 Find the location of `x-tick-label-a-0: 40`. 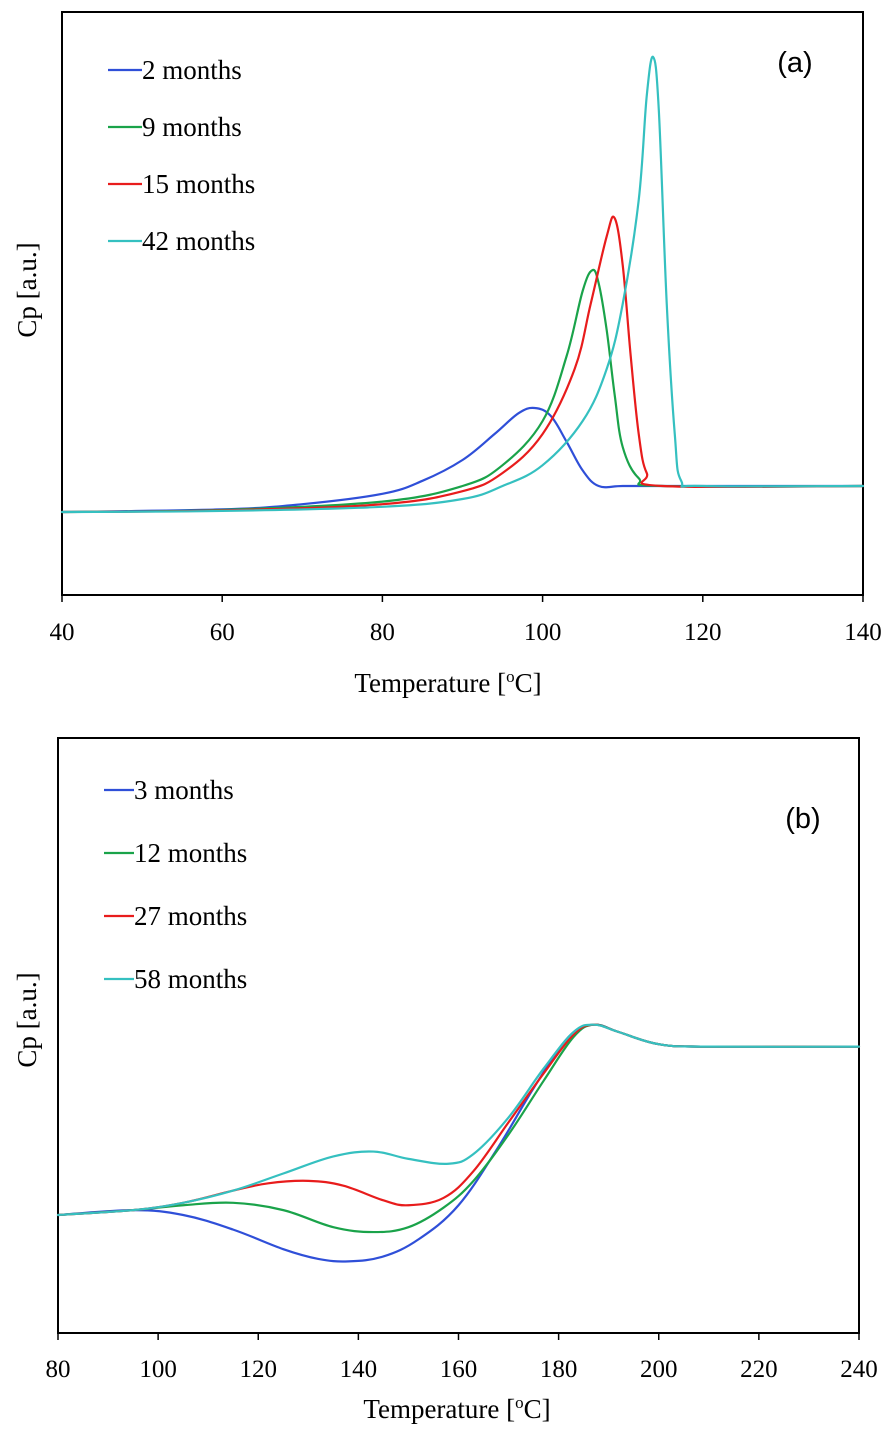

x-tick-label-a-0: 40 is located at coordinates (62, 632).